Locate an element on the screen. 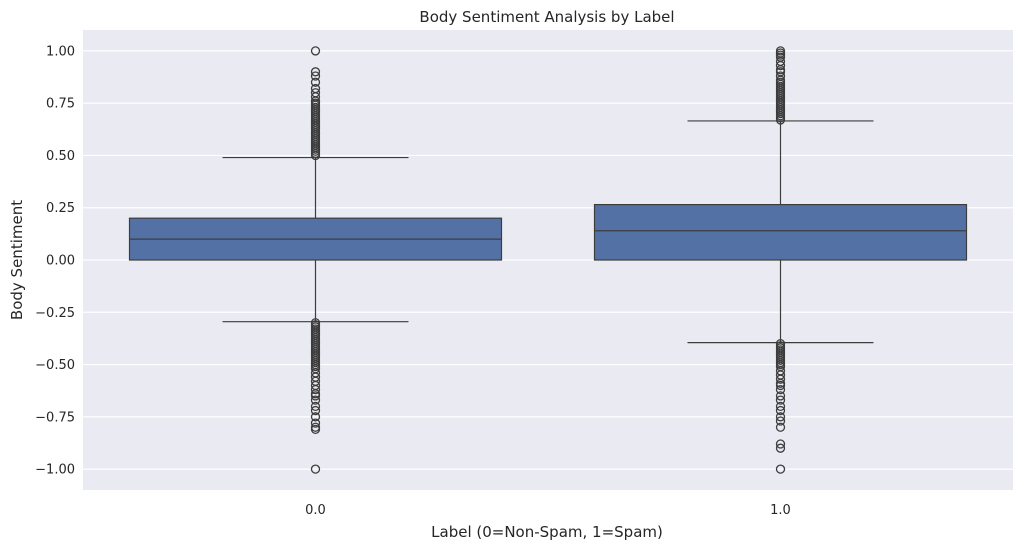 Image resolution: width=1022 pixels, height=550 pixels. y-tick-label: −0.50 is located at coordinates (55, 365).